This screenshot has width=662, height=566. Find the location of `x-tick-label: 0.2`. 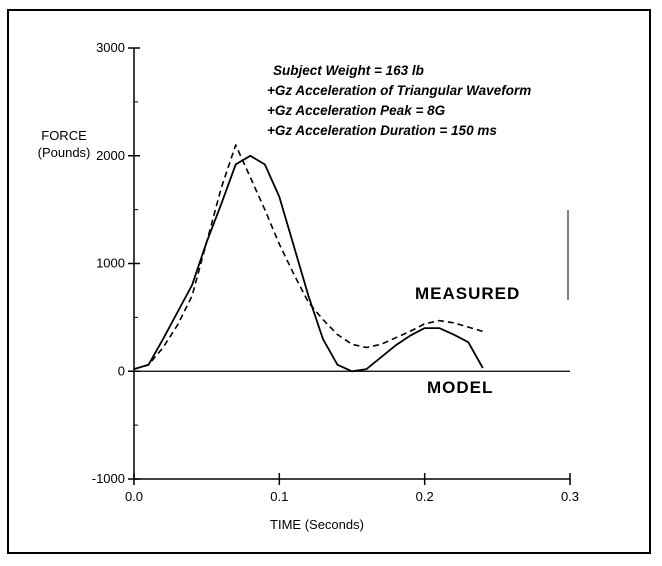

x-tick-label: 0.2 is located at coordinates (425, 496).